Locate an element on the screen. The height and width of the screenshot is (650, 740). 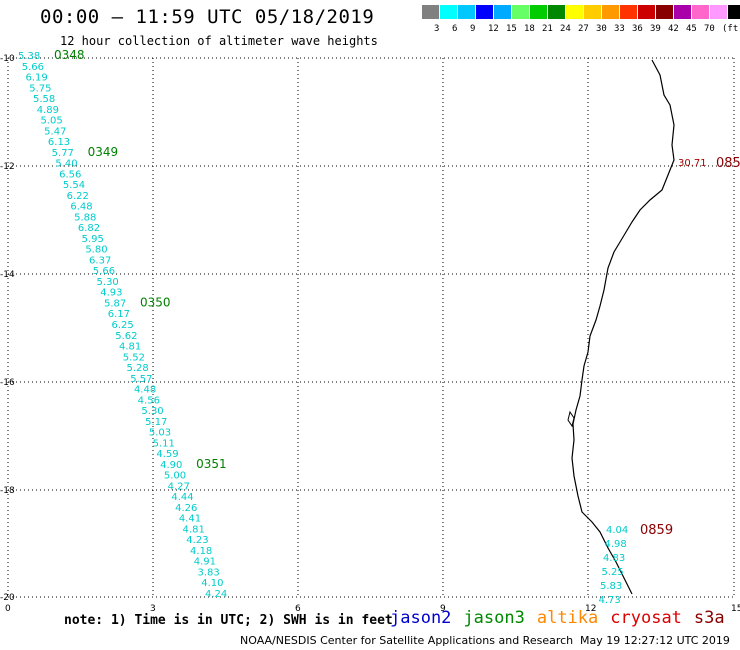
swh-value: 5.17 is located at coordinates (156, 422).